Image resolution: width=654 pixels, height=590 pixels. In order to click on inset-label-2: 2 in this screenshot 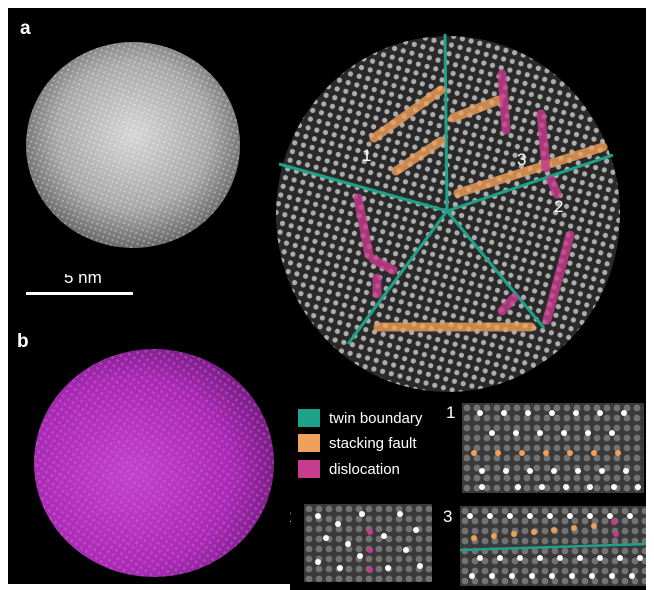, I will do `click(290, 517)`.